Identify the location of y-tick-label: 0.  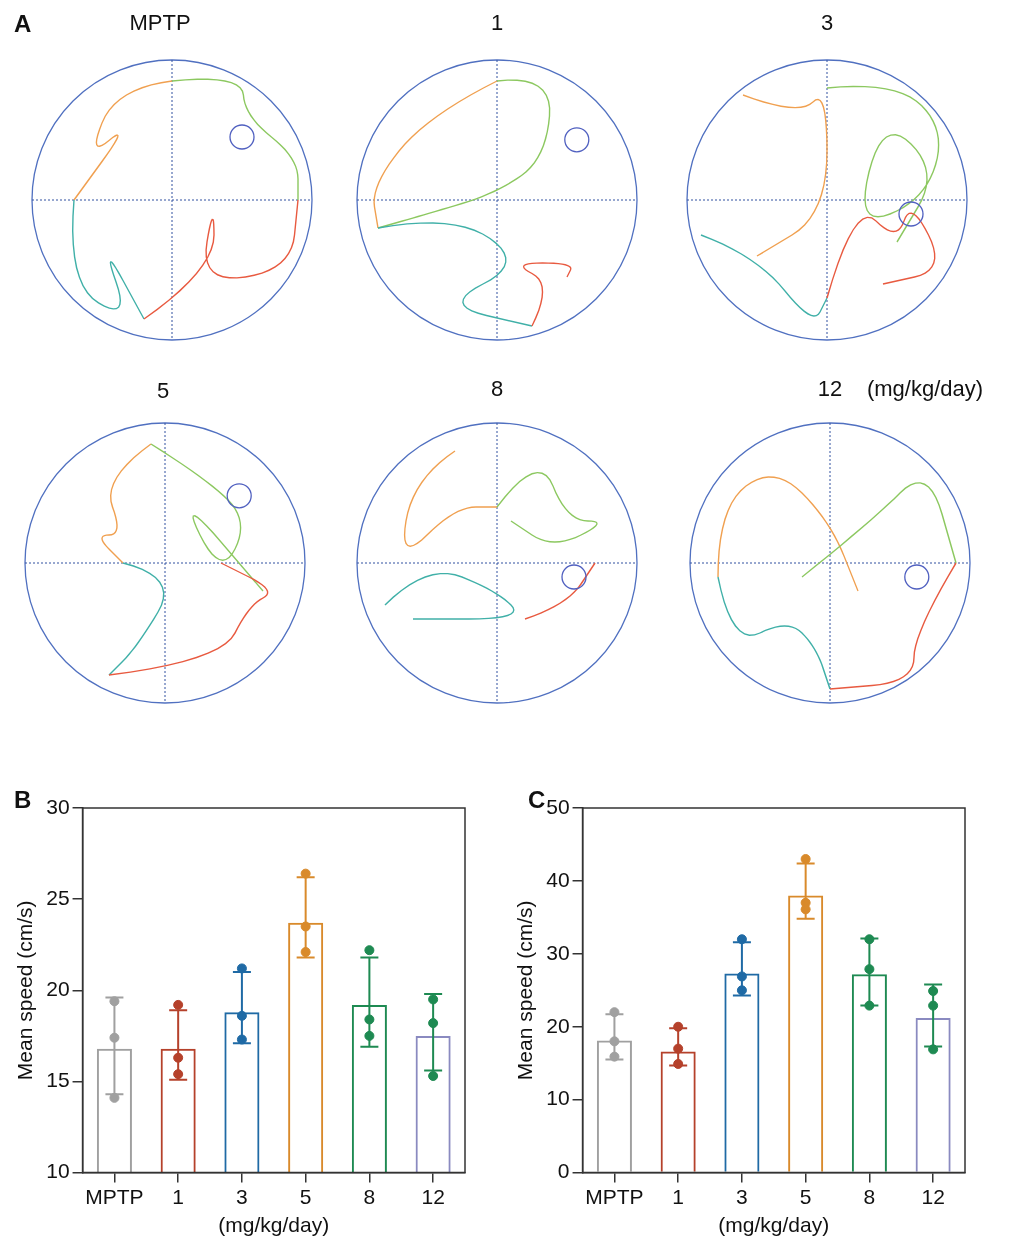
(563, 1171).